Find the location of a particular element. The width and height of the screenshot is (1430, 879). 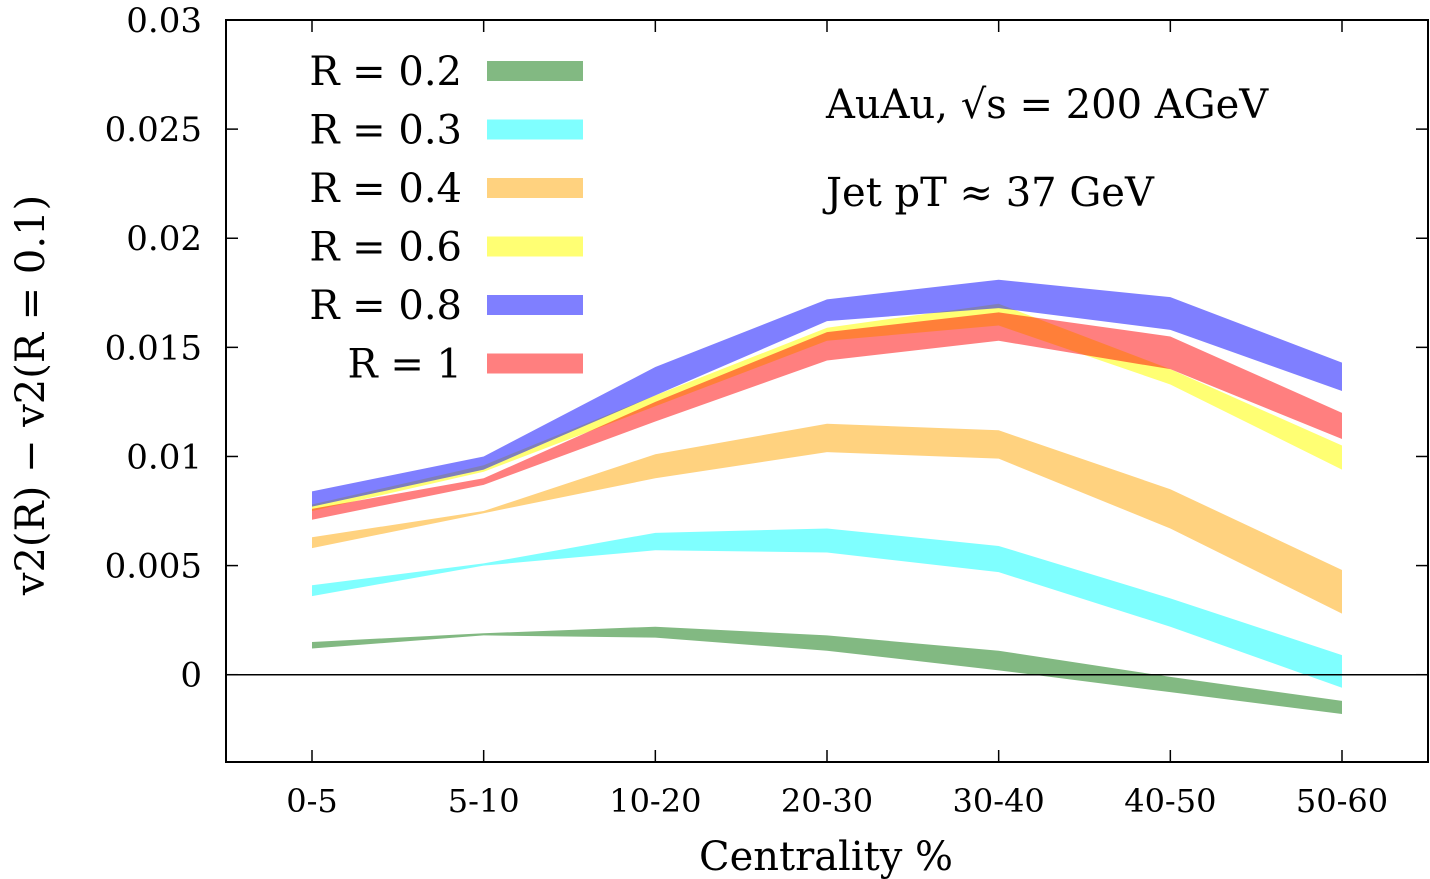

x-tick-label: 0-5 is located at coordinates (312, 801).